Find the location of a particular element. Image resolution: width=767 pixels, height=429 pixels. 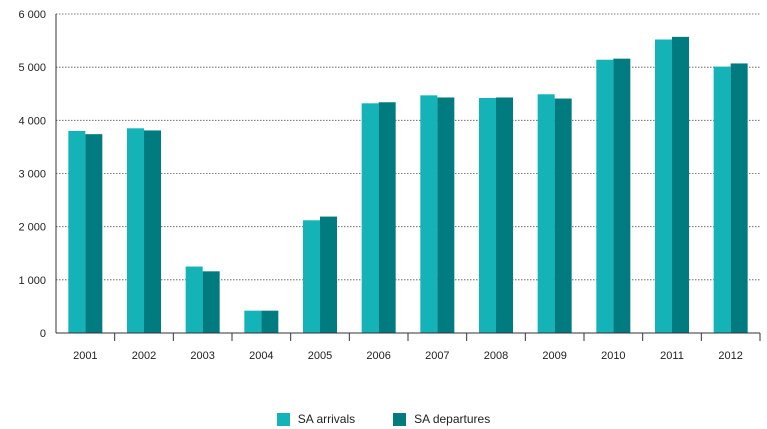

x-tick-label: 2008 is located at coordinates (496, 356).